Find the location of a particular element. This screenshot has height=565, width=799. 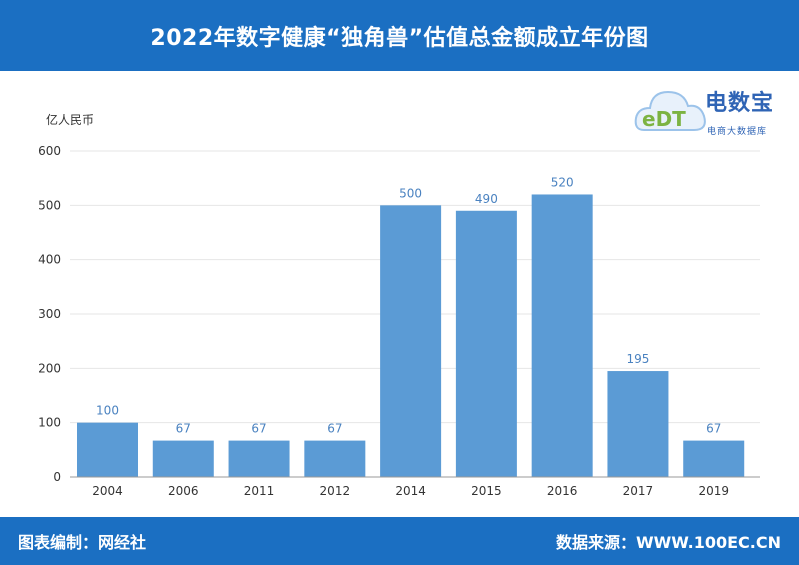

footer-source: 数据来源：WWW.100EC.CN is located at coordinates (668, 542).